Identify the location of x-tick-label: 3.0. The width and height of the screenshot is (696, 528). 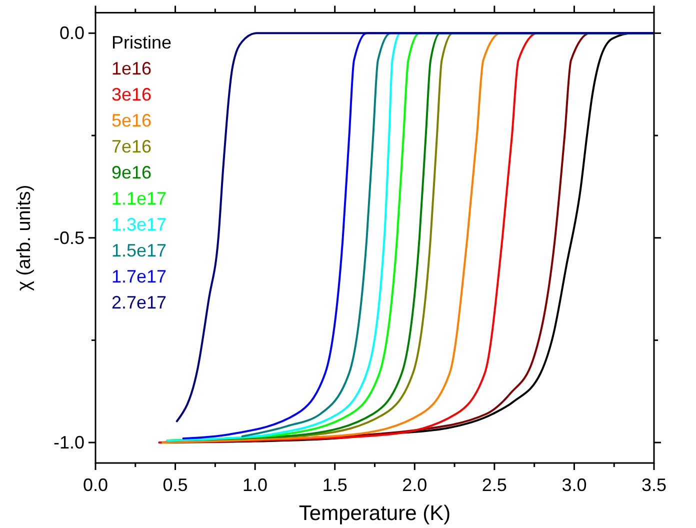
(574, 485).